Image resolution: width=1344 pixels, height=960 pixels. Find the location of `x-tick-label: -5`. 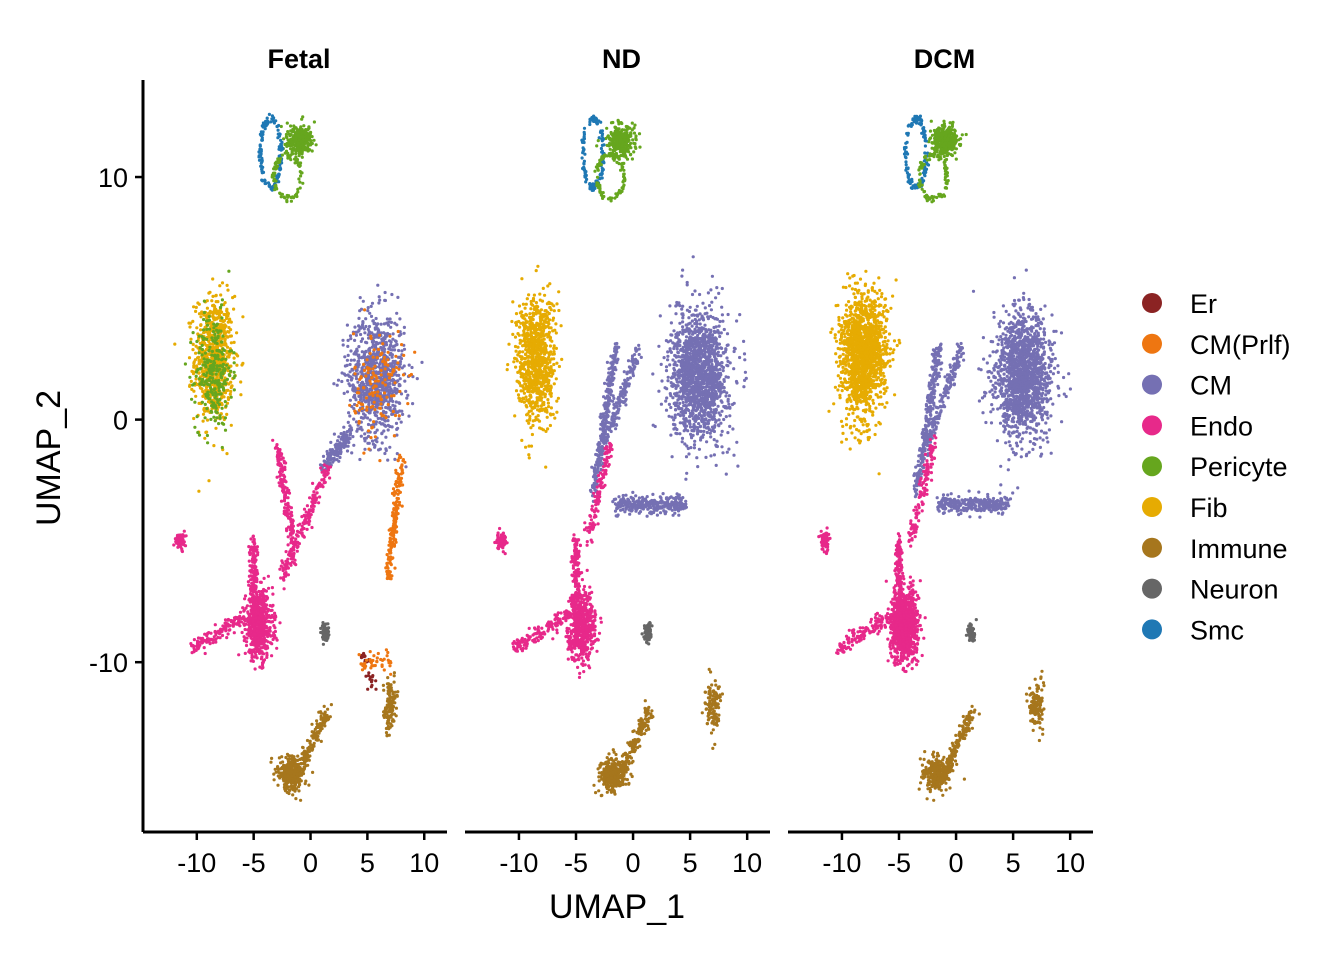

x-tick-label: -5 is located at coordinates (254, 863).